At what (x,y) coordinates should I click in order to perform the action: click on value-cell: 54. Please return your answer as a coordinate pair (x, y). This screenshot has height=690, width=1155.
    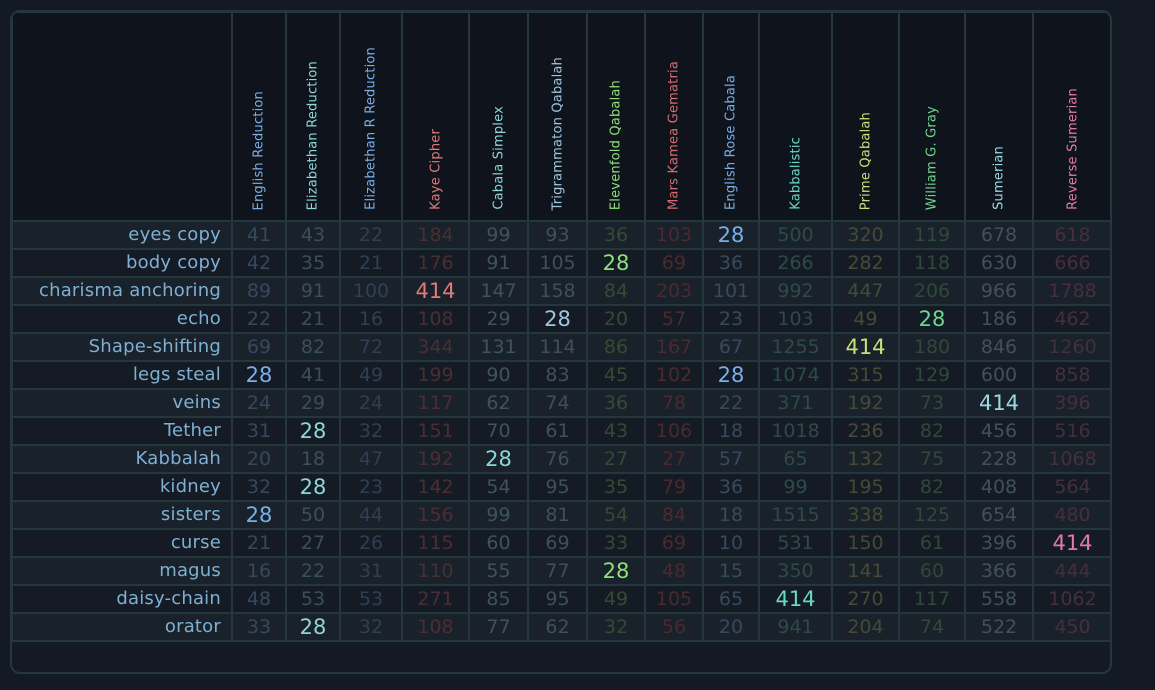
    Looking at the image, I should click on (498, 487).